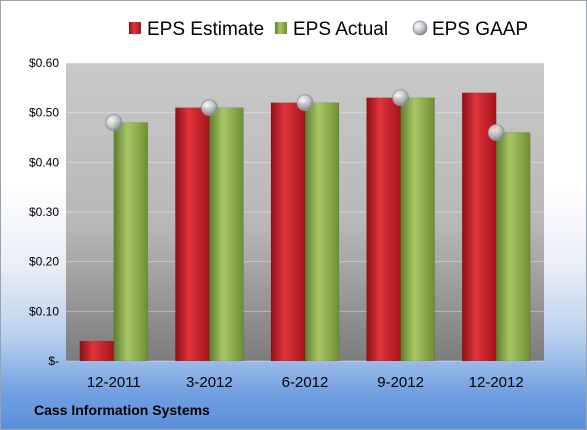 The image size is (587, 430). Describe the element at coordinates (420, 28) in the screenshot. I see `legend-swatch-eps-gaap` at that location.